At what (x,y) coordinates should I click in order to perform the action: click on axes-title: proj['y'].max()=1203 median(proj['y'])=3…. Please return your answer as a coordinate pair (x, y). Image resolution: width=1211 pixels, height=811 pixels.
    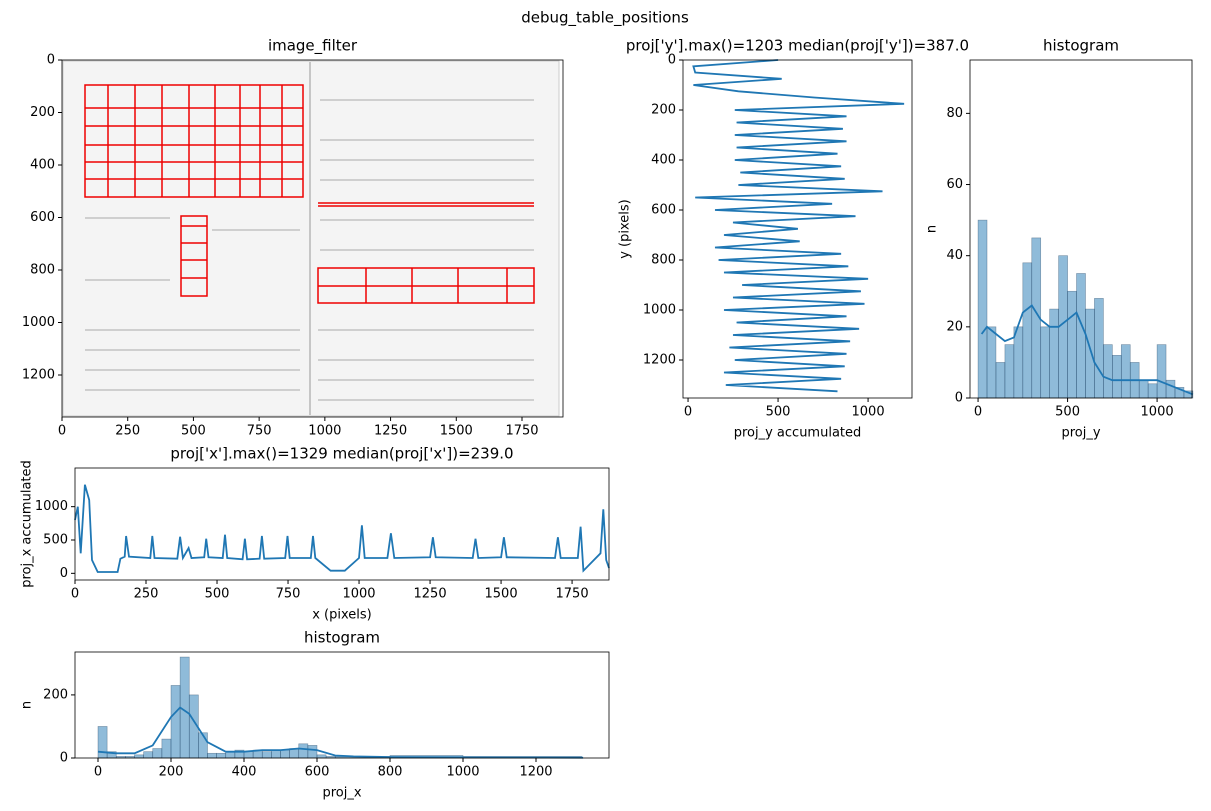
    Looking at the image, I should click on (797, 46).